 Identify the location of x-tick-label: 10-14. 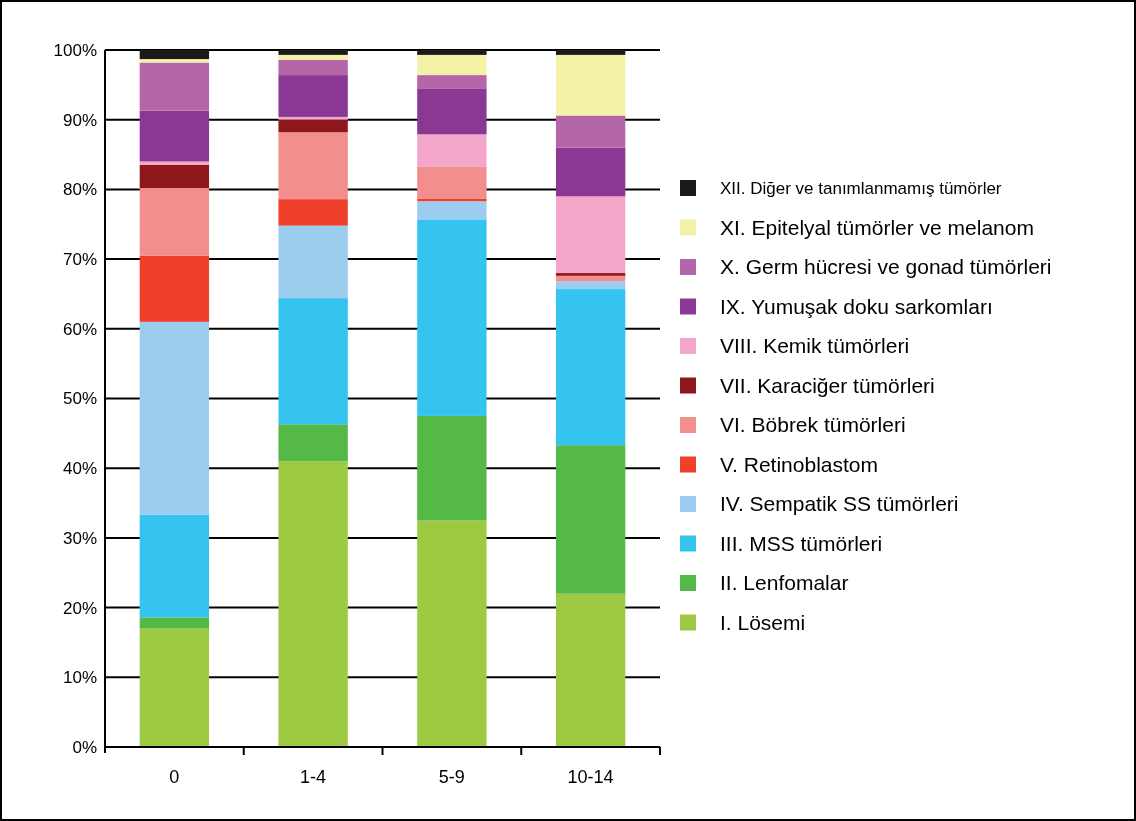
(590, 777).